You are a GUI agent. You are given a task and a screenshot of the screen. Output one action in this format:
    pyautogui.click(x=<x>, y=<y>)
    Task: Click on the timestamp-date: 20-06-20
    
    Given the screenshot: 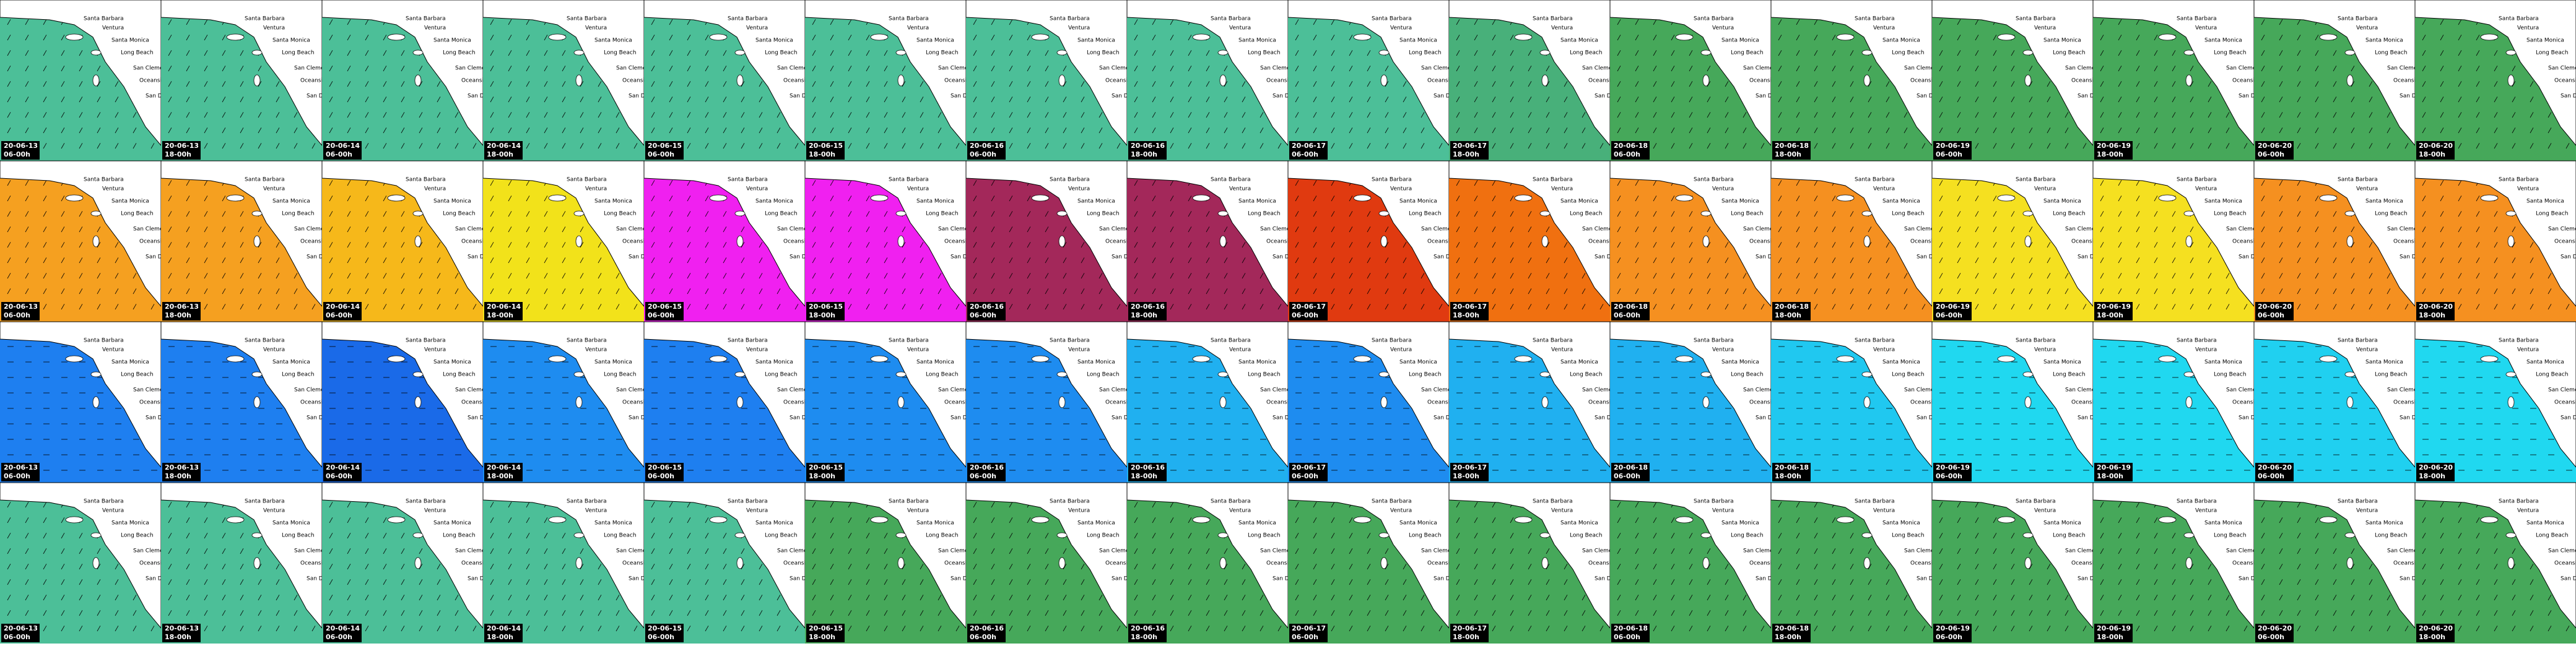 What is the action you would take?
    pyautogui.click(x=2275, y=146)
    